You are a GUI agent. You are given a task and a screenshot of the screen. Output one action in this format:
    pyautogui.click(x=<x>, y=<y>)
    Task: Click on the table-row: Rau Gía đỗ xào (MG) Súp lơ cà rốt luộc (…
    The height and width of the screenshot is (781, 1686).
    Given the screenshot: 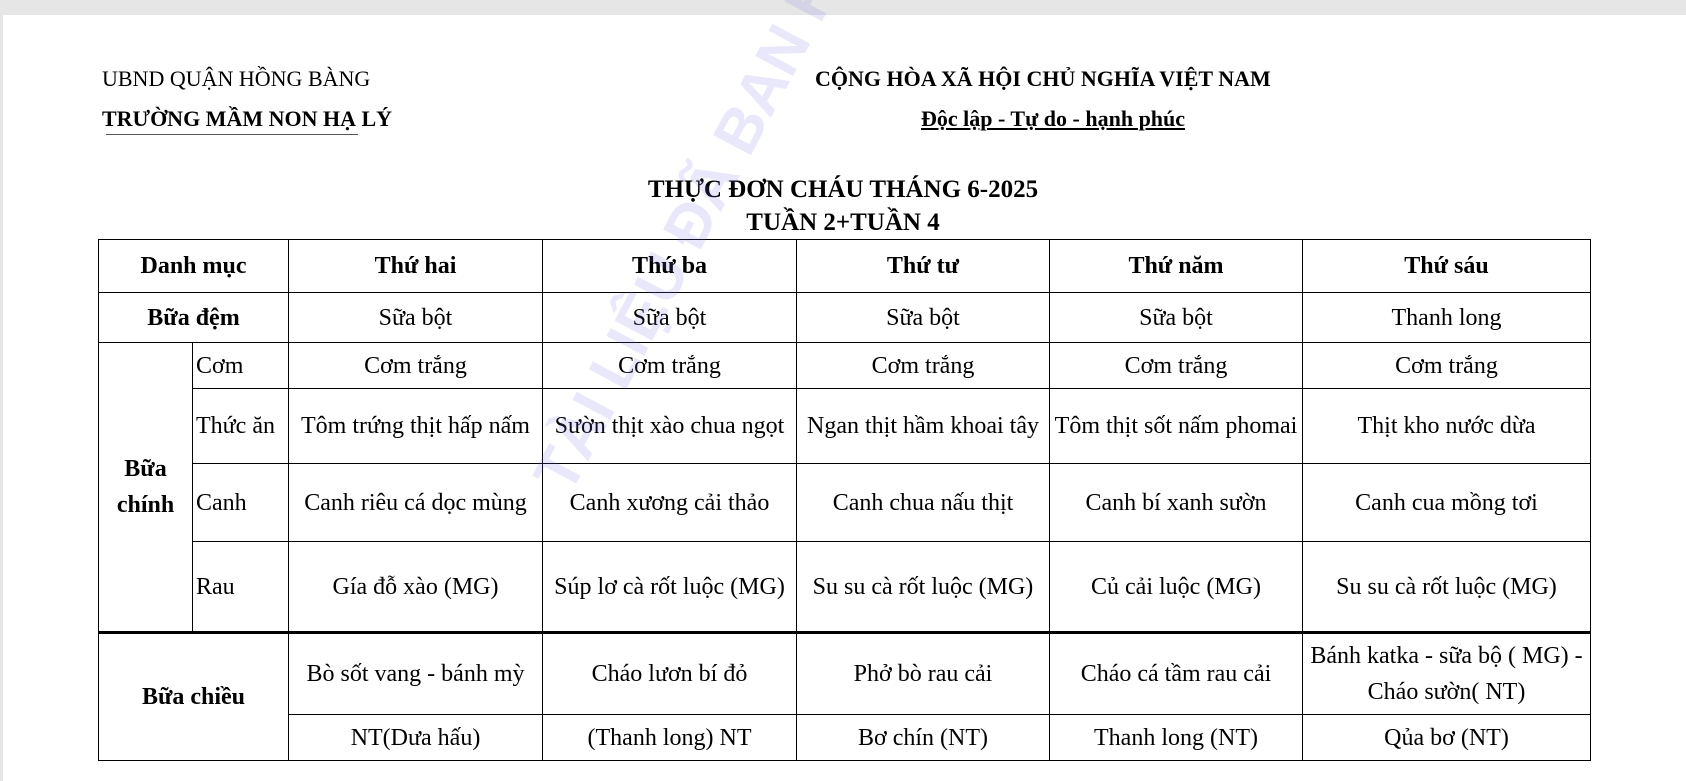 What is the action you would take?
    pyautogui.click(x=845, y=587)
    